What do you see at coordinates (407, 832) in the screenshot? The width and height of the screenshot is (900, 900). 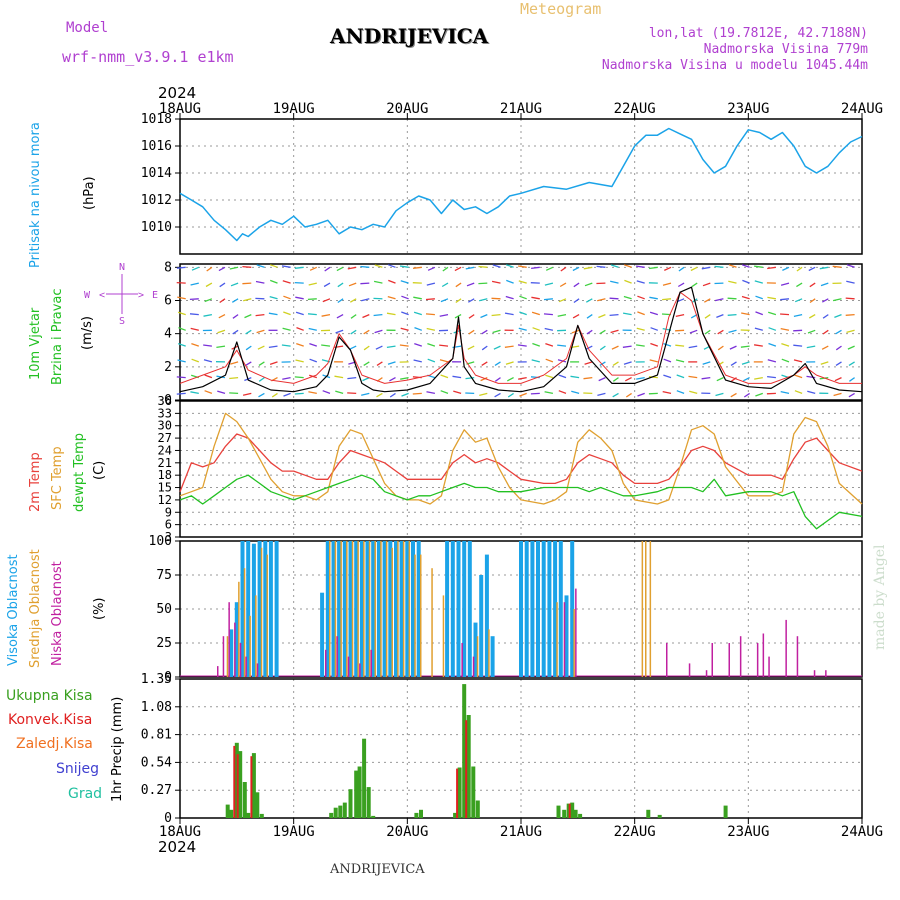 I see `x-tick-label-bottom: 20AUG` at bounding box center [407, 832].